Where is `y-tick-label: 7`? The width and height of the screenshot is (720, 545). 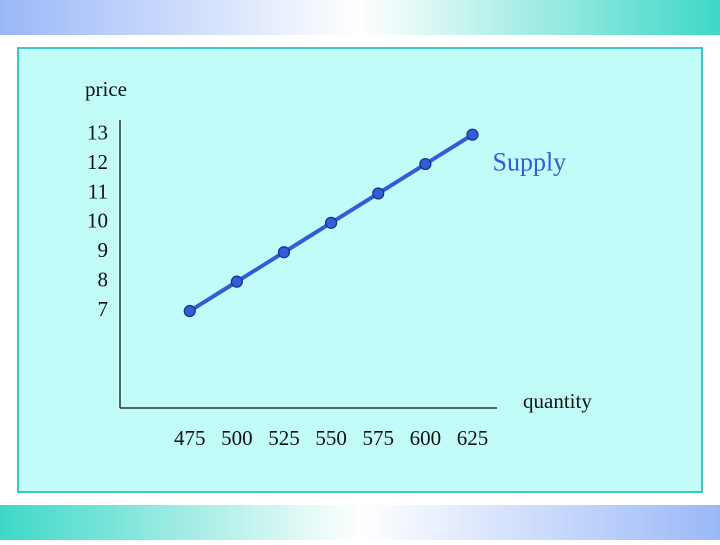
y-tick-label: 7 is located at coordinates (103, 309).